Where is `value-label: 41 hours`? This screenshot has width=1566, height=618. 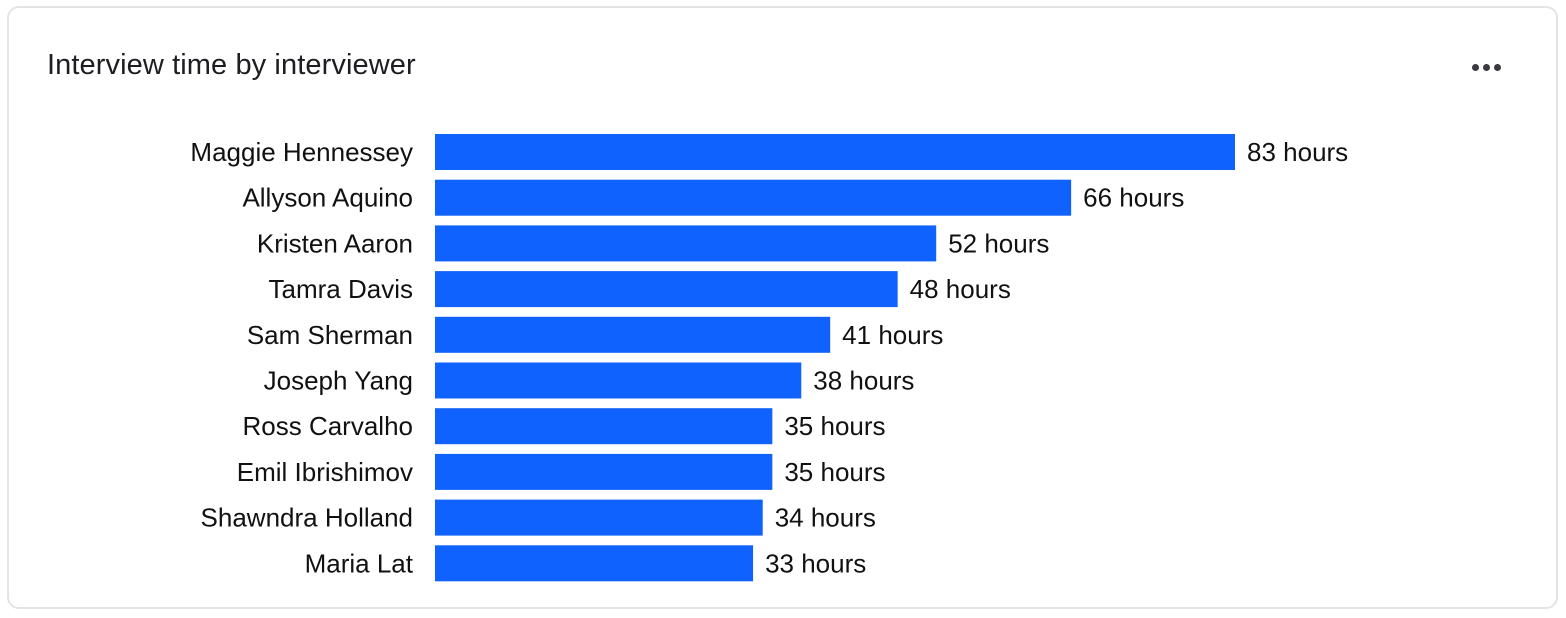
value-label: 41 hours is located at coordinates (892, 335).